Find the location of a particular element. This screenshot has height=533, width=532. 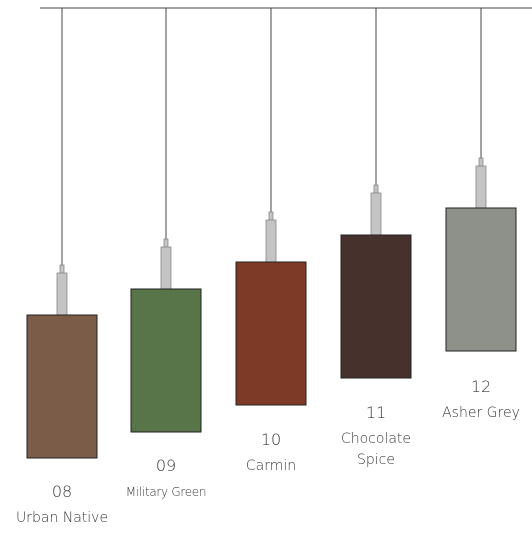

item-number: 09 is located at coordinates (166, 465).